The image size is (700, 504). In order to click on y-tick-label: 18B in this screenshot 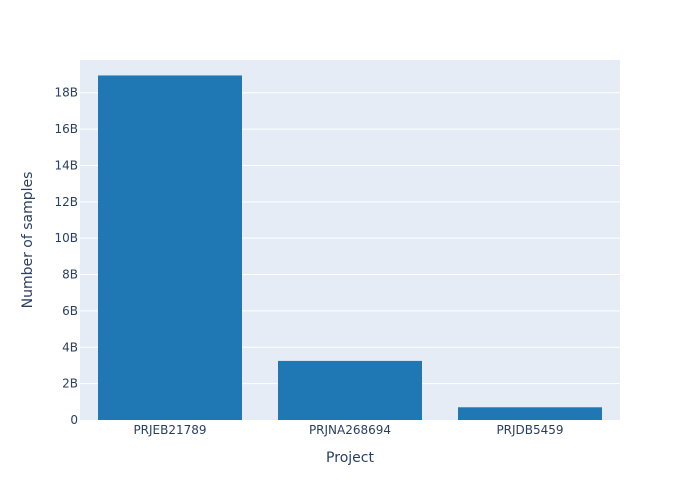, I will do `click(66, 93)`.